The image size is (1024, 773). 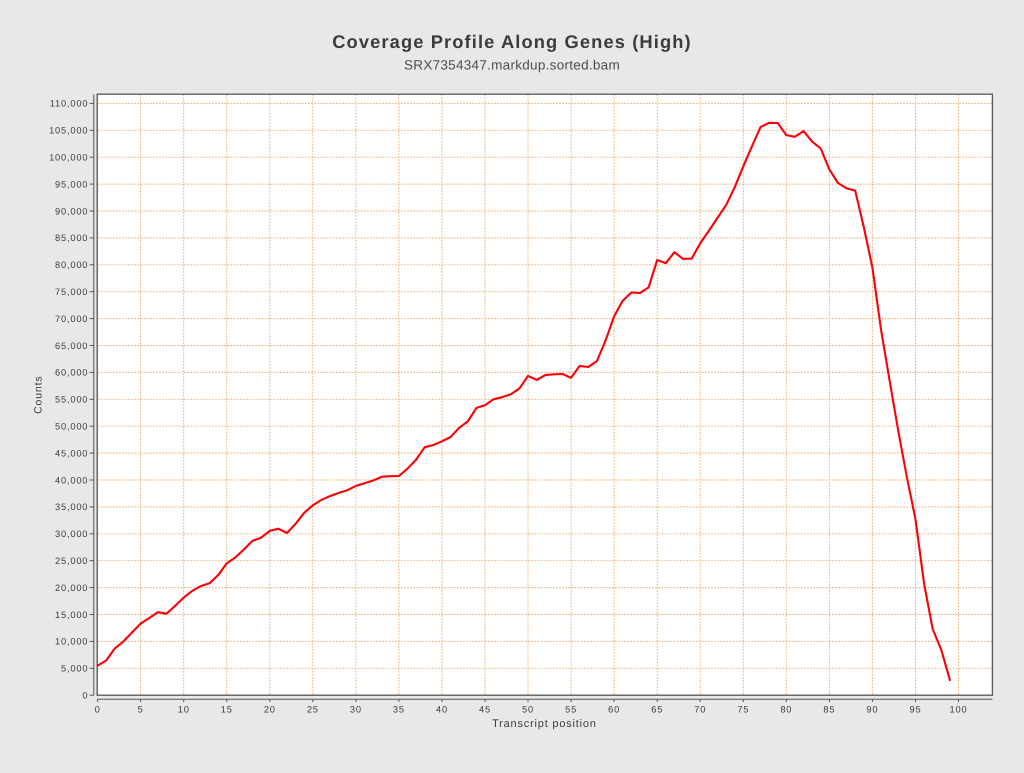 I want to click on svg-text: Transcript position, so click(x=544, y=724).